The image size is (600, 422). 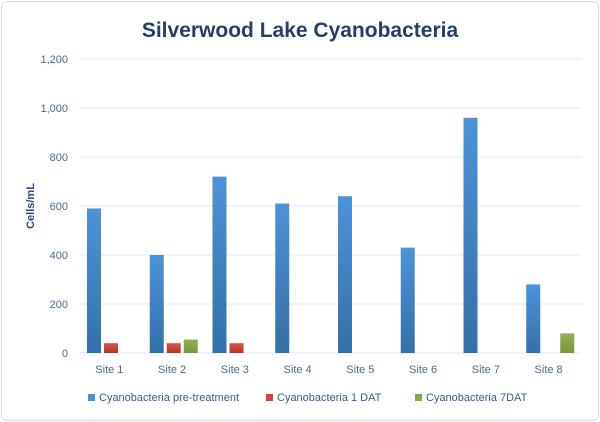 What do you see at coordinates (109, 370) in the screenshot?
I see `x-tick-label: Site 1` at bounding box center [109, 370].